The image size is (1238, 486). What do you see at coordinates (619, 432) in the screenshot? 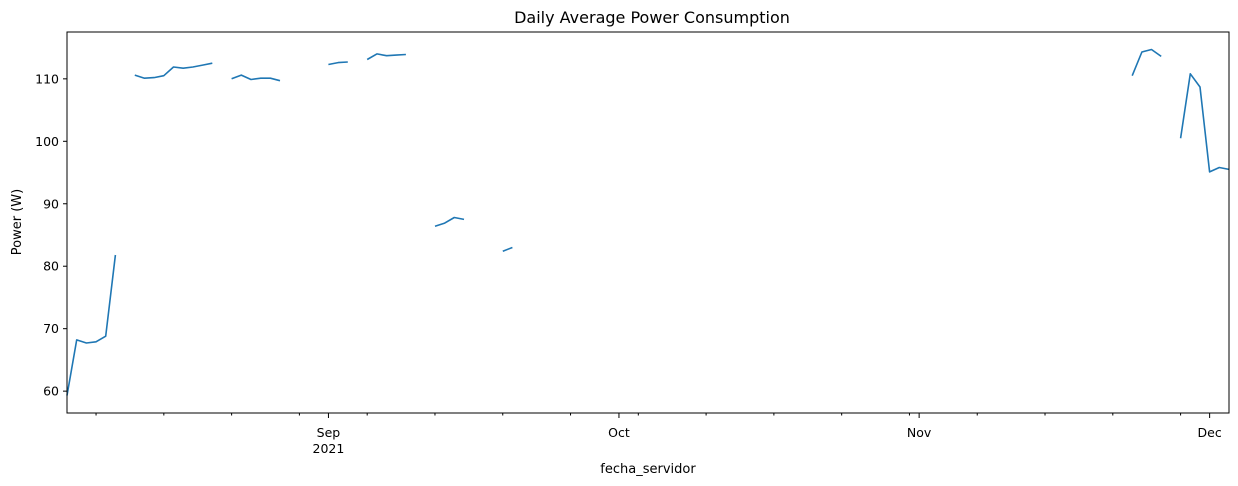
I see `x-tick-label: Oct` at bounding box center [619, 432].